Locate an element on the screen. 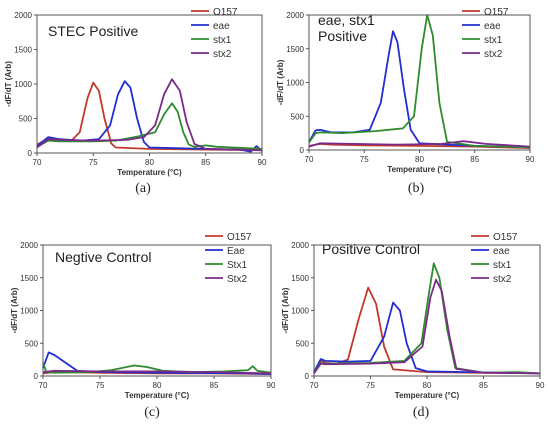 The width and height of the screenshot is (550, 429). subfigure-label: (b) is located at coordinates (416, 188).